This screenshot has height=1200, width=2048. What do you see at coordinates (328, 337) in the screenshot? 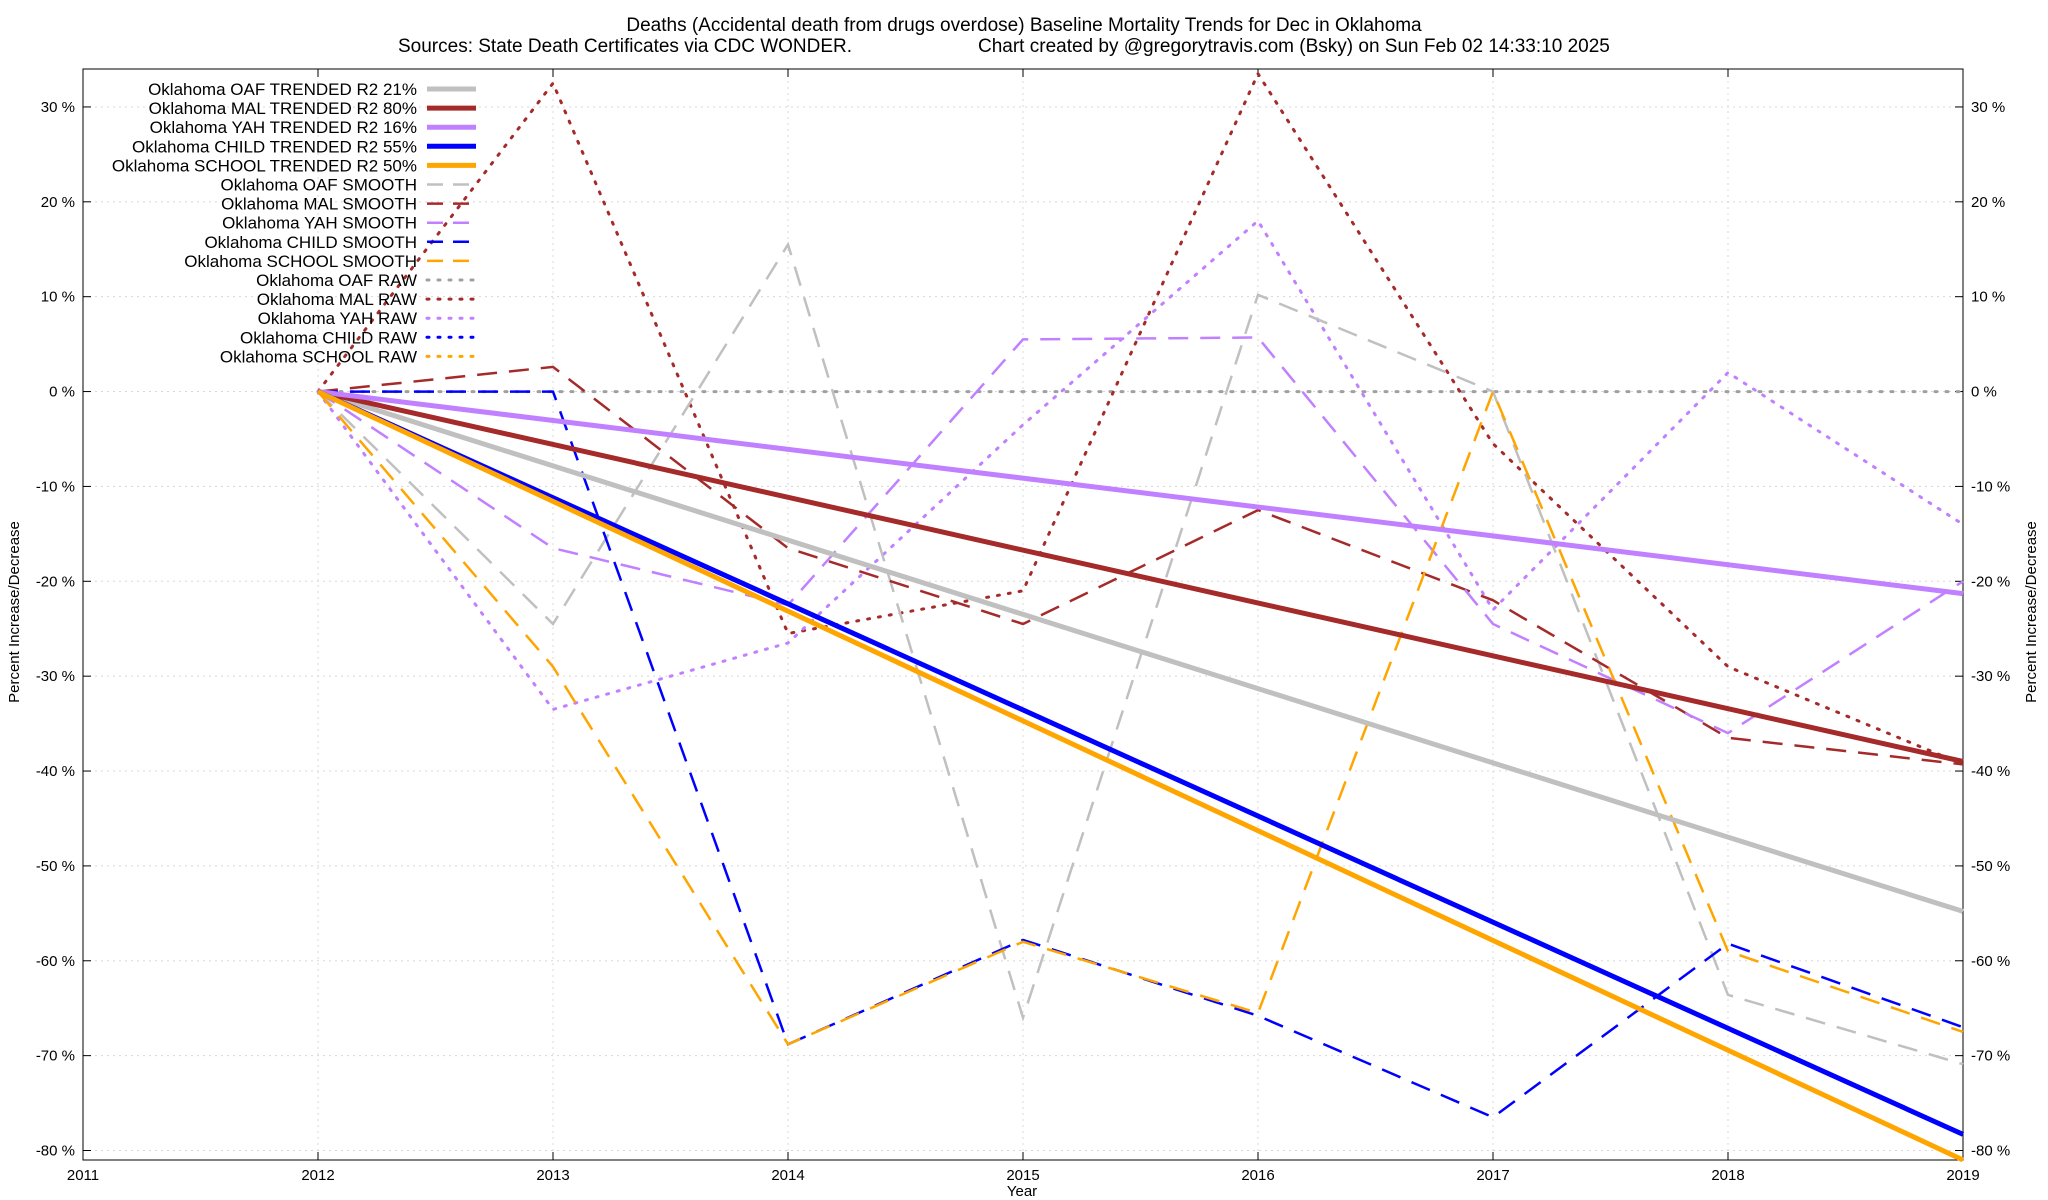
I see `legend-entry-label: Oklahoma CHILD RAW` at bounding box center [328, 337].